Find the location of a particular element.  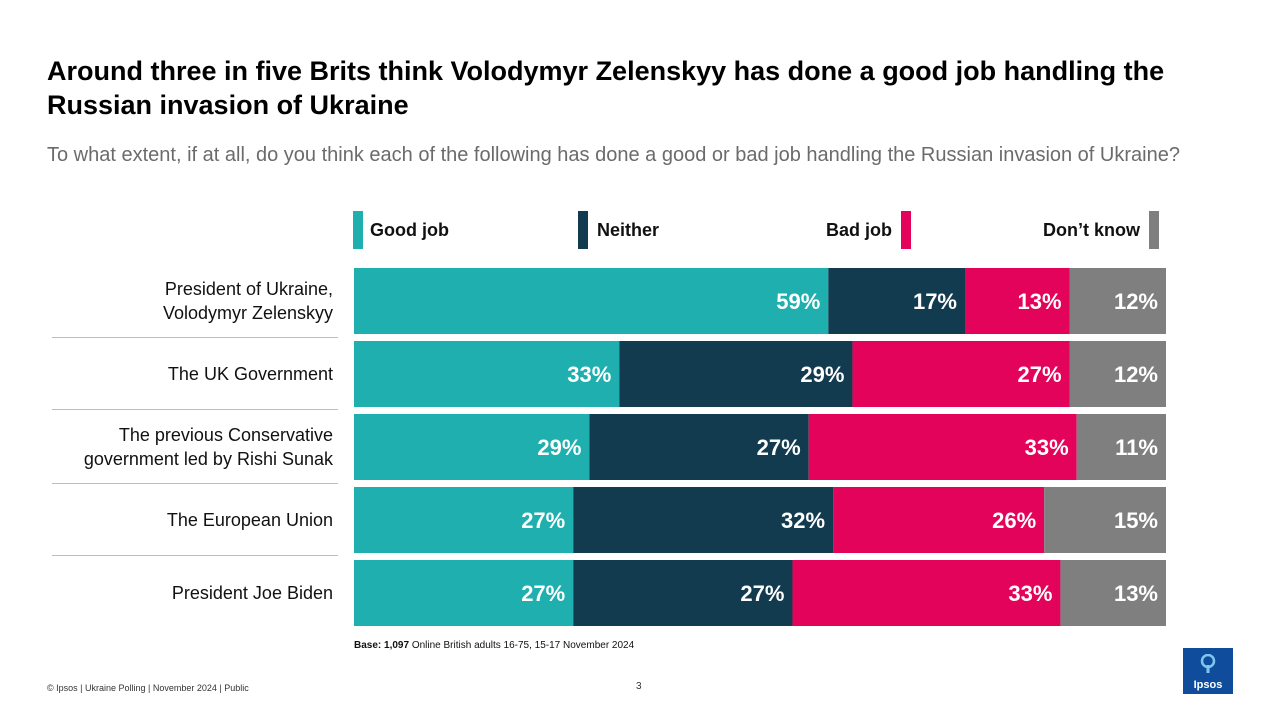

row-label: President Joe Biden is located at coordinates (190, 593).